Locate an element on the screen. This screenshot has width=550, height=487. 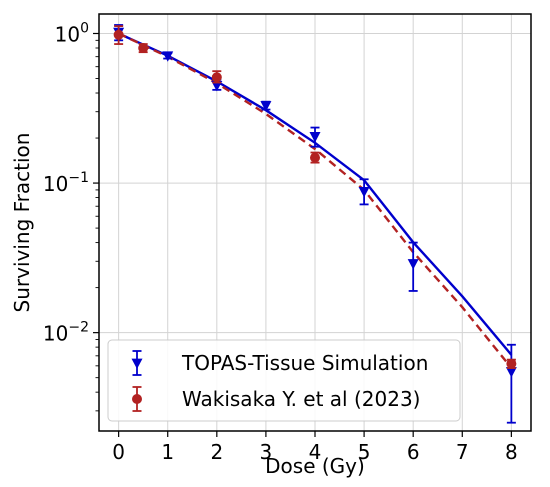
x-tick-label: 5 is located at coordinates (364, 452).